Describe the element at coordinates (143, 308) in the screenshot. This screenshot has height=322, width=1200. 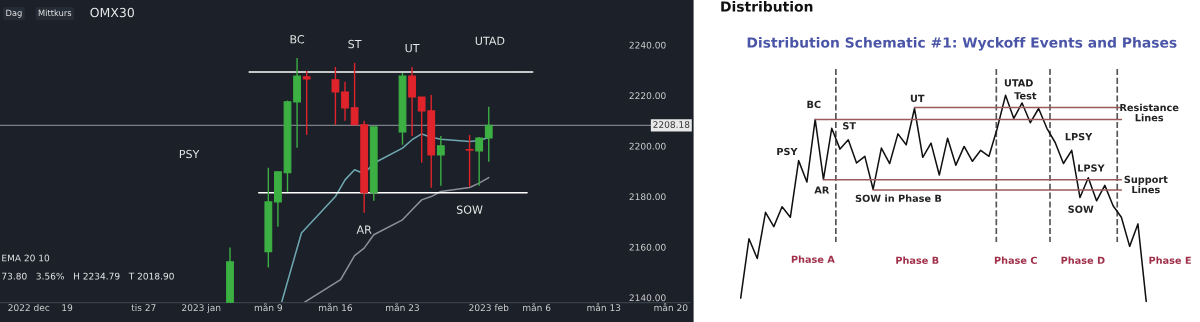
I see `x-tick-label: tis 27` at that location.